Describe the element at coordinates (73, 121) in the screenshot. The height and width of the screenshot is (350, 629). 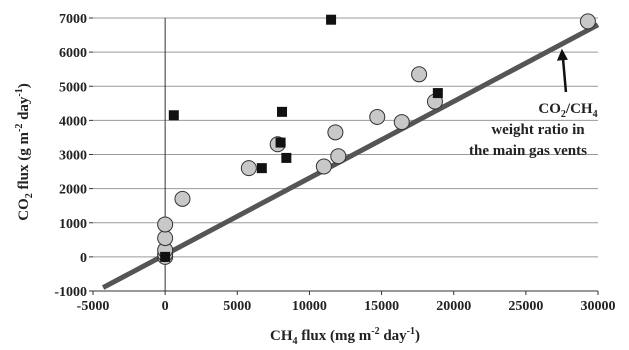
I see `y-tick-label: 4000` at that location.